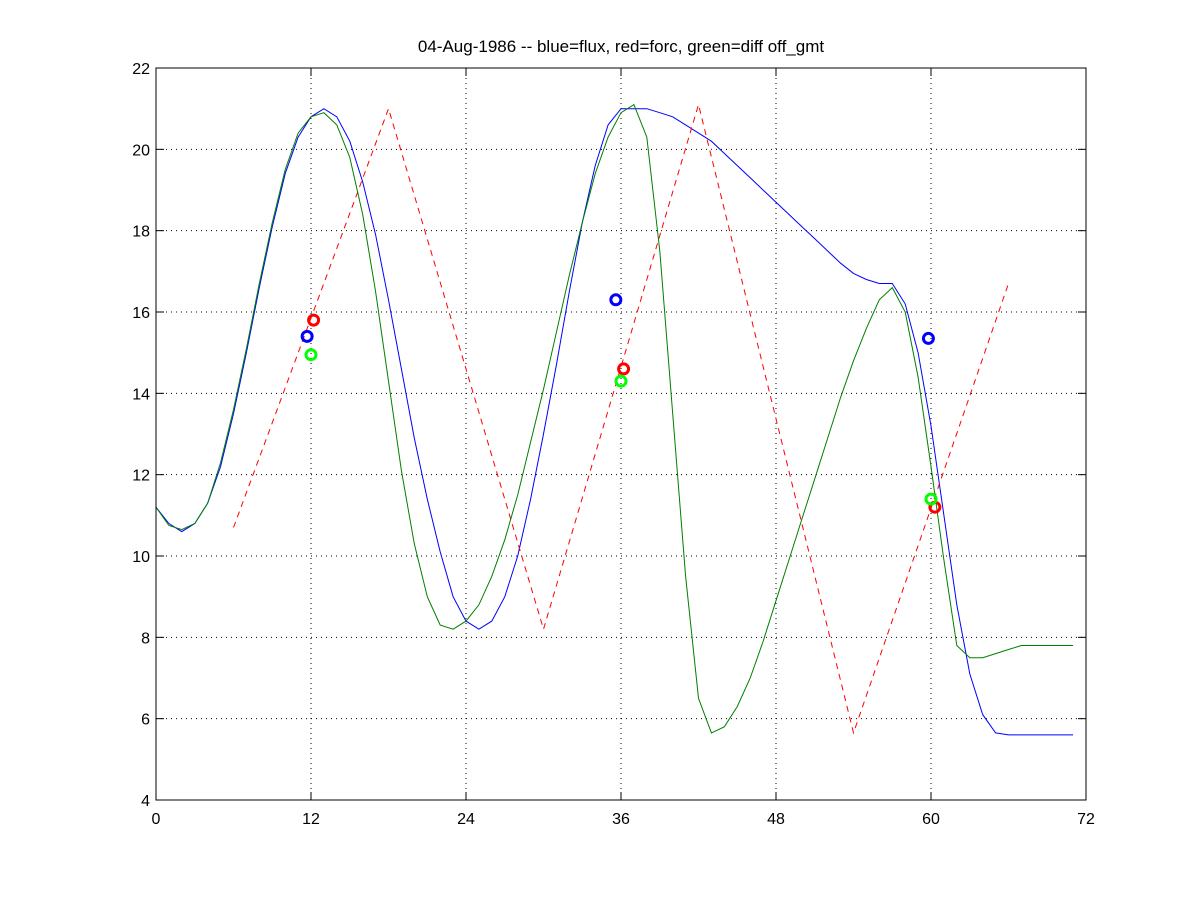  Describe the element at coordinates (141, 69) in the screenshot. I see `y-tick-label: 22` at that location.